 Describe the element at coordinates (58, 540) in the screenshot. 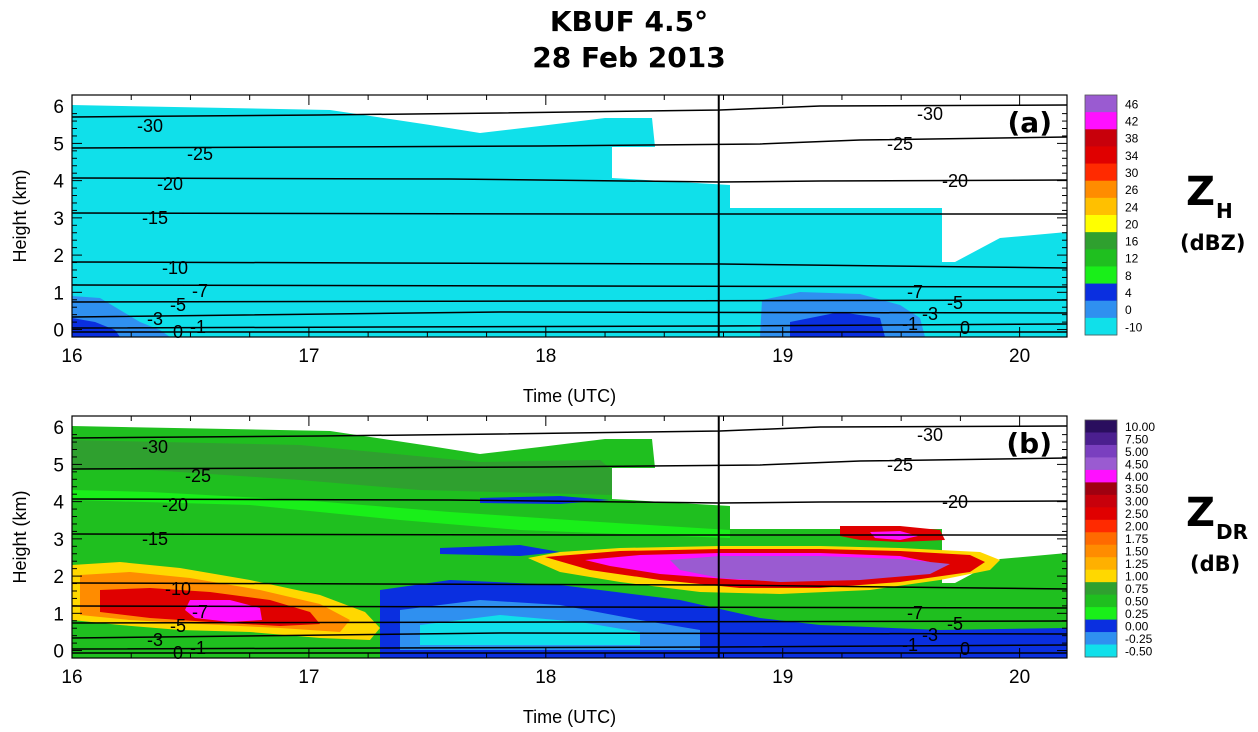

I see `y-tick-label: 3` at that location.